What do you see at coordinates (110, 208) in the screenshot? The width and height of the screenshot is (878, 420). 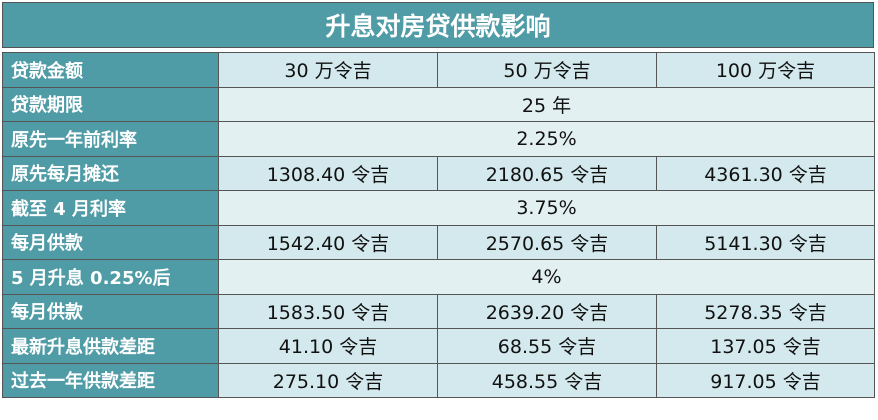 I see `row-header: 截至 4 月利率` at bounding box center [110, 208].